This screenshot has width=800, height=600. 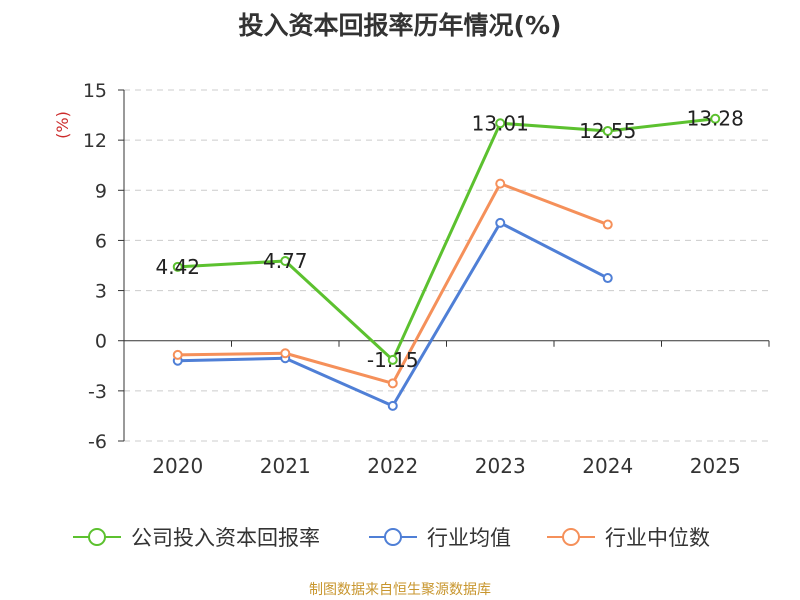 I want to click on data-label: 4.77, so click(x=285, y=261).